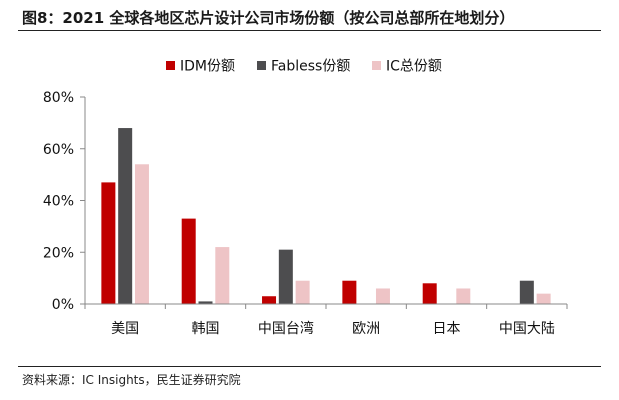  I want to click on legend-label-3: IC总份额, so click(414, 67).